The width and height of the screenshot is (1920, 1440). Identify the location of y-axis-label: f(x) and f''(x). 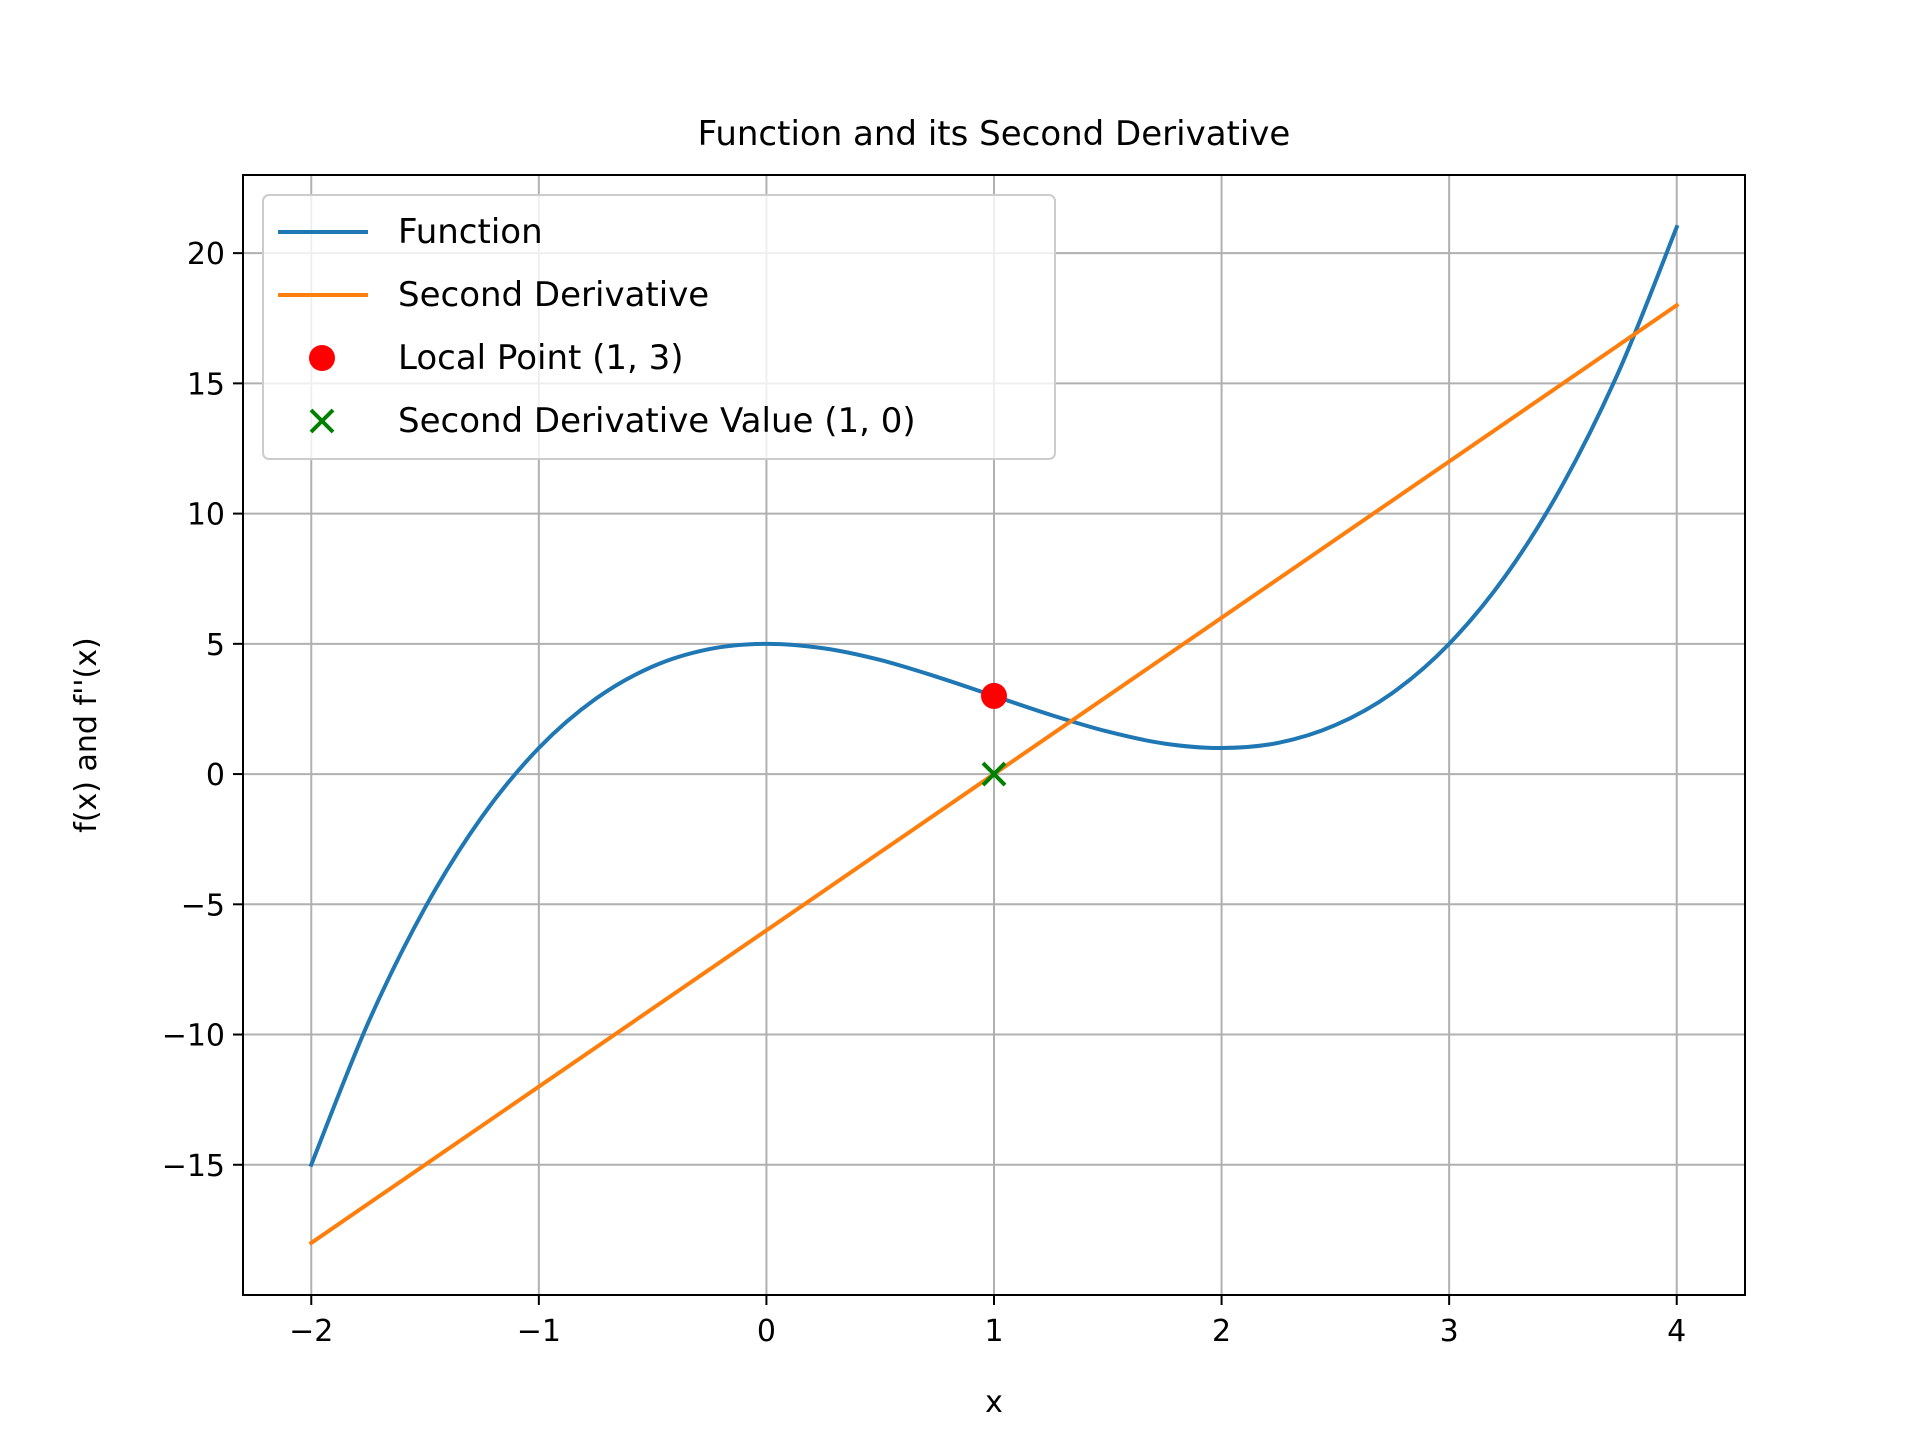
(86, 734).